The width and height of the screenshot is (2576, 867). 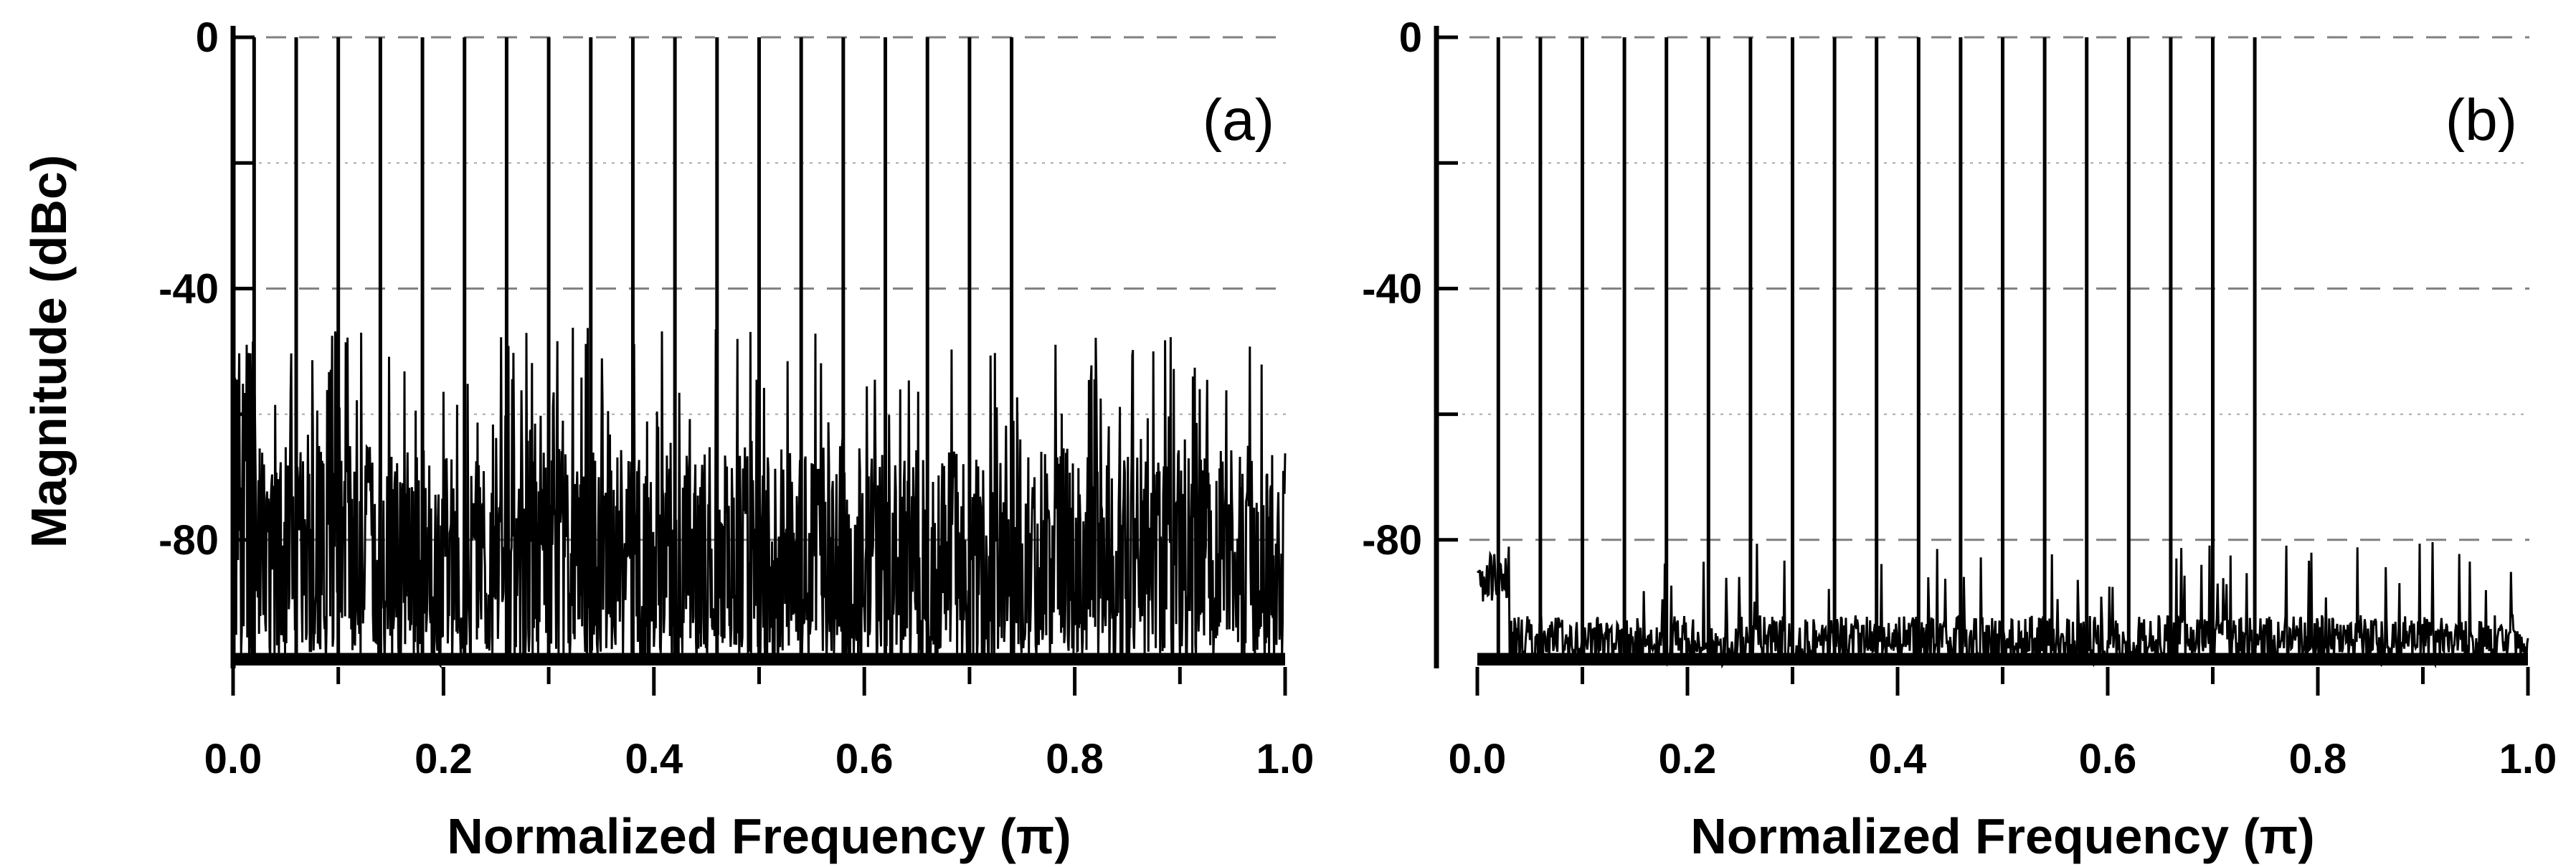 What do you see at coordinates (1238, 120) in the screenshot?
I see `panel-label: (a)` at bounding box center [1238, 120].